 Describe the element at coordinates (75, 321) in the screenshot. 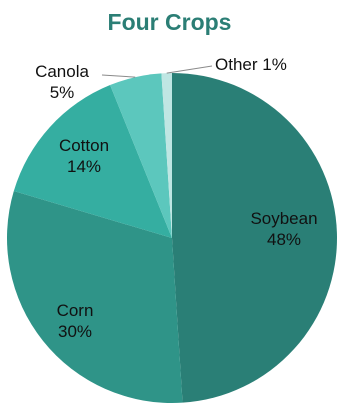

I see `slice-label-corn: Corn 30%` at that location.